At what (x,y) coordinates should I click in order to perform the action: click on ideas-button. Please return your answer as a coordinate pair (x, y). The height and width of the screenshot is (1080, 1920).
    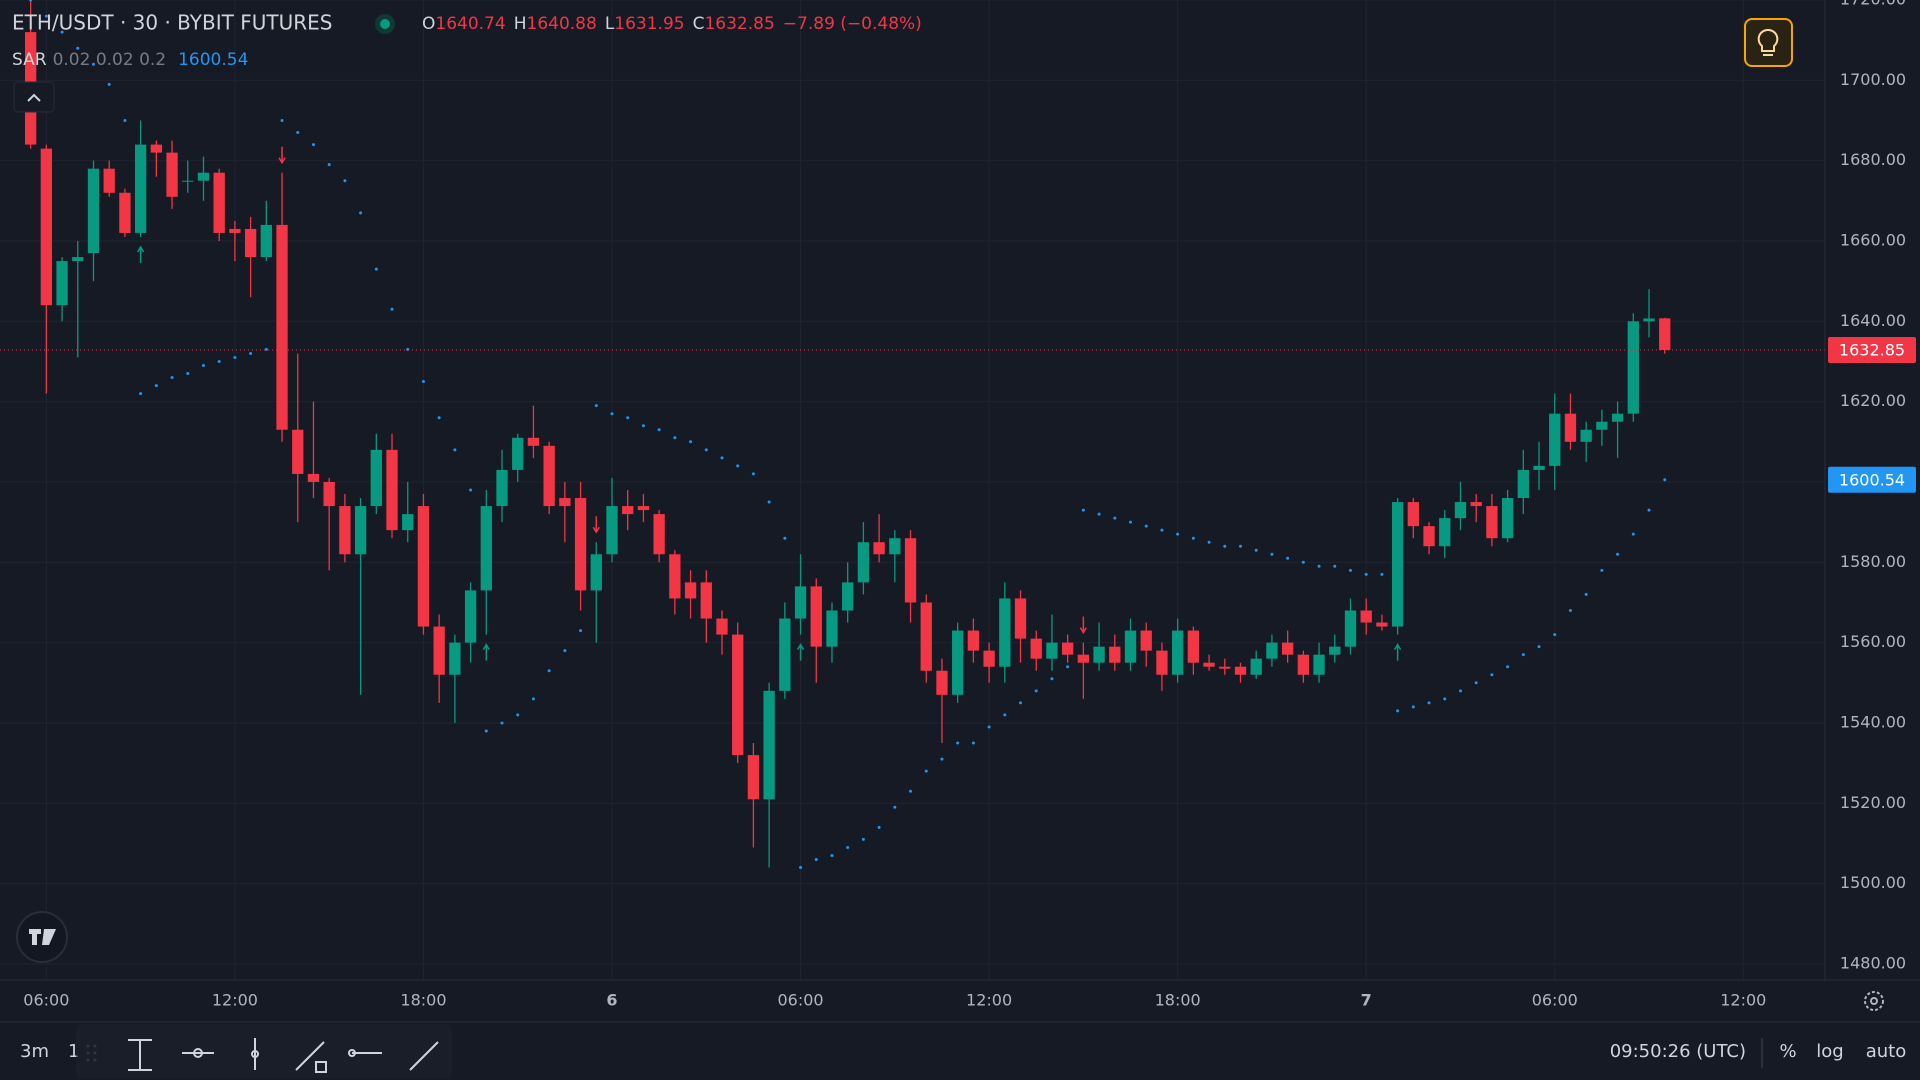
    Looking at the image, I should click on (1768, 42).